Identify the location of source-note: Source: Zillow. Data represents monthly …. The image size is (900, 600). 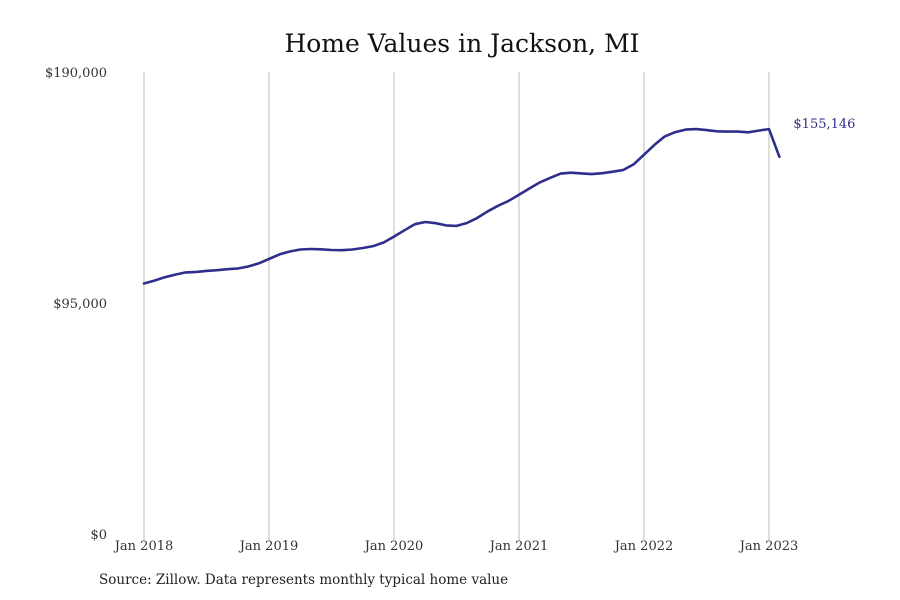
(304, 580).